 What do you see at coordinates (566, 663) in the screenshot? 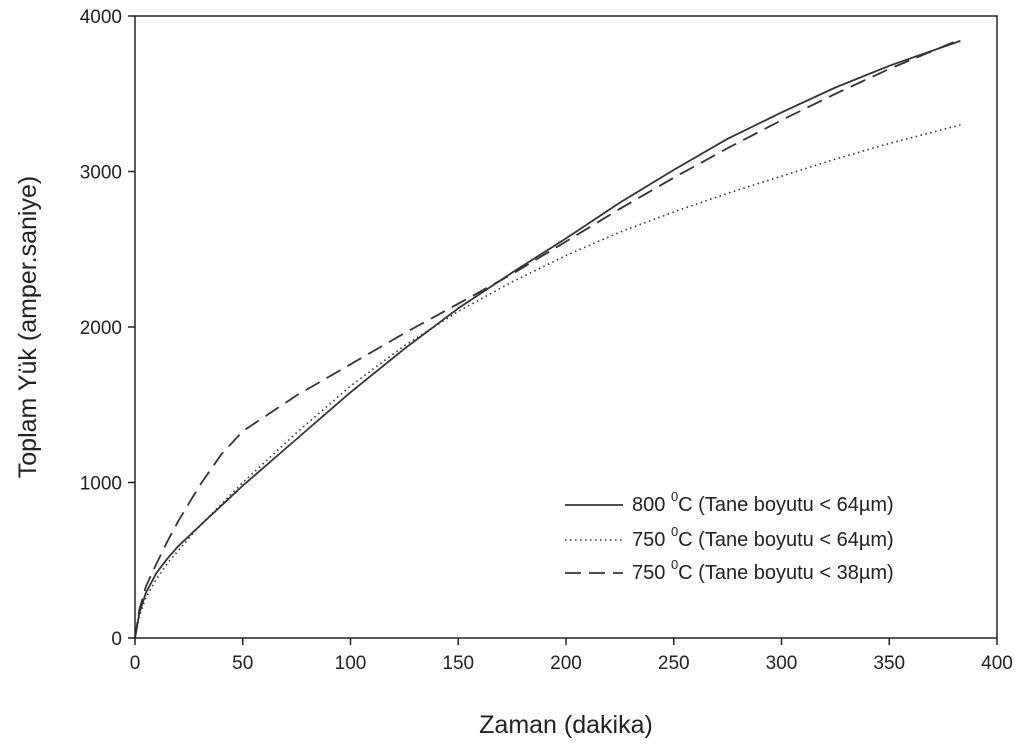
I see `x-tick-label: 200` at bounding box center [566, 663].